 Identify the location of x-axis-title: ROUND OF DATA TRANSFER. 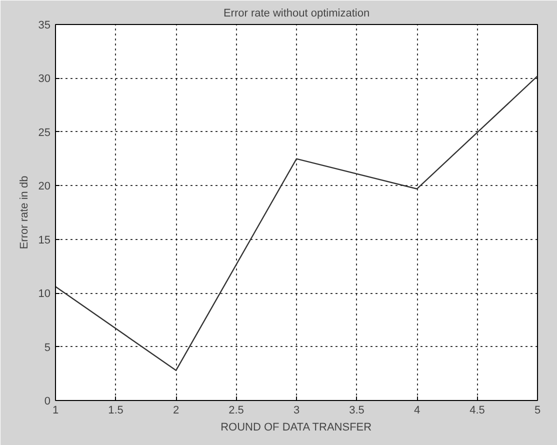
(296, 428).